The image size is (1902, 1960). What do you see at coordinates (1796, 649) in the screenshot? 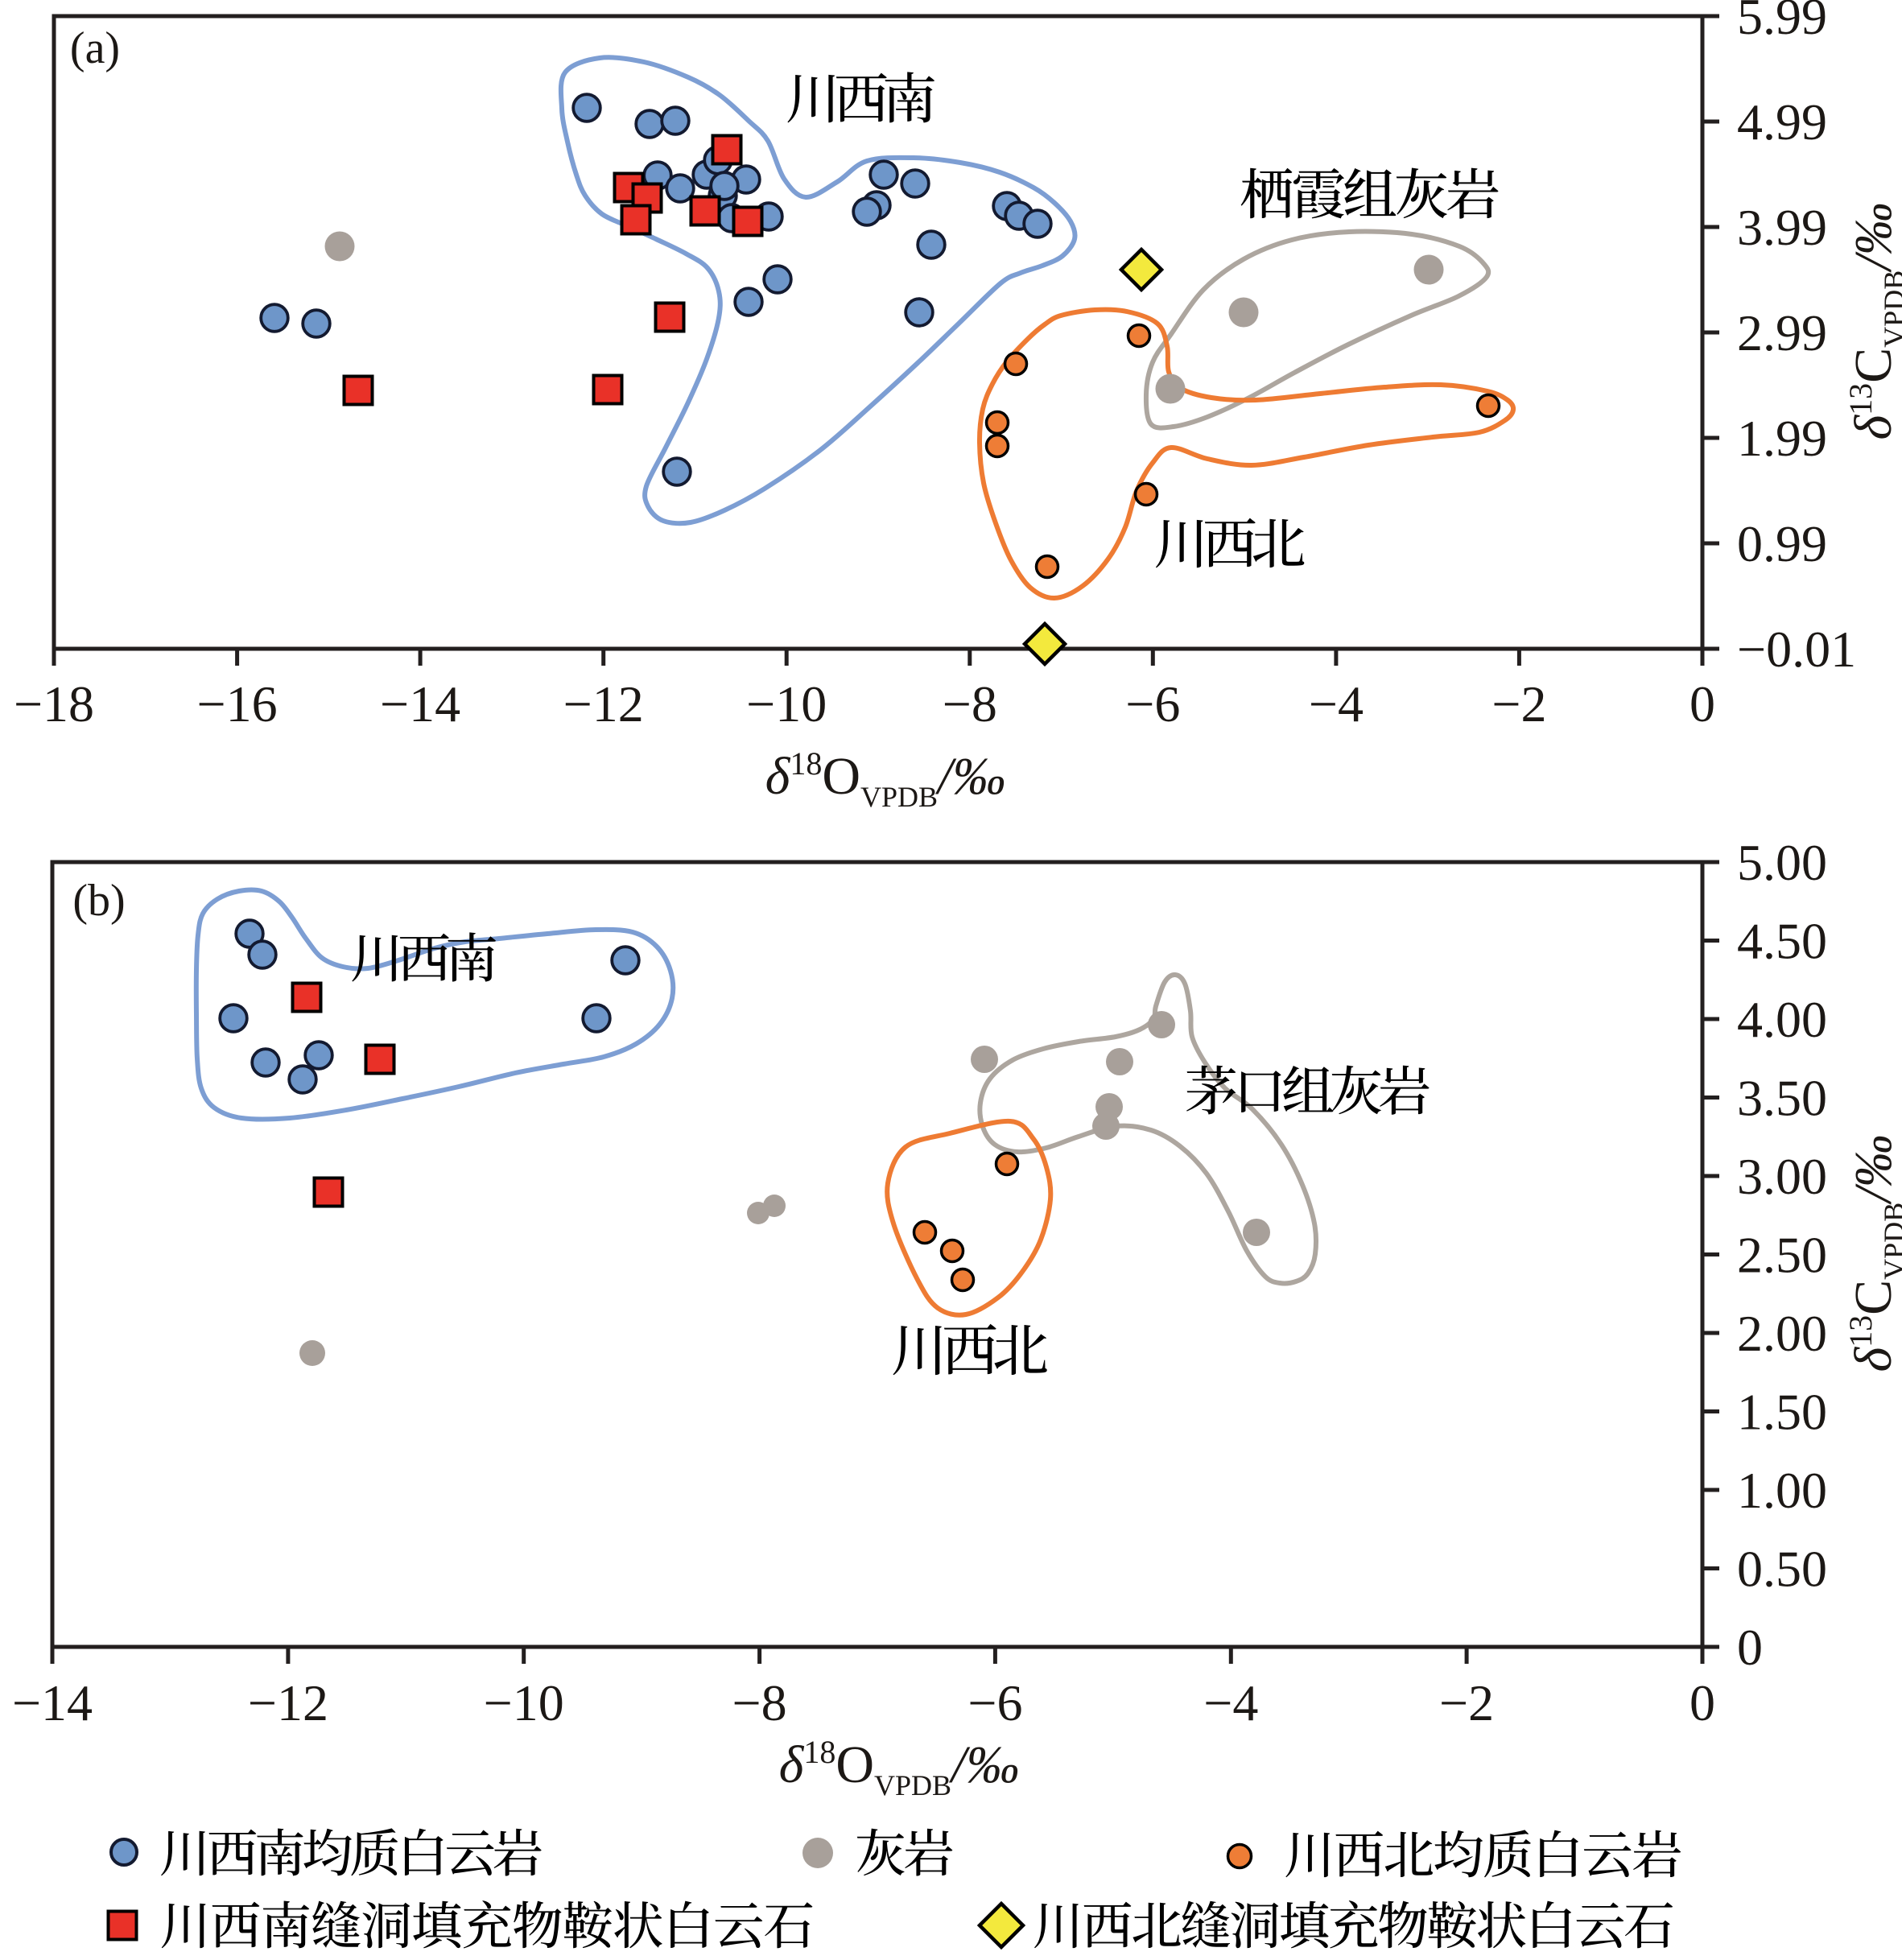
I see `svg-text: −0.01` at bounding box center [1796, 649].